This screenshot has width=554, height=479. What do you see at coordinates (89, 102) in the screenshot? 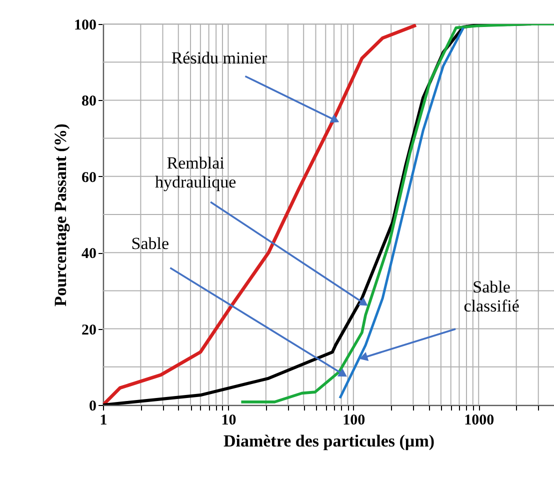
I see `y-tick-label: 80` at bounding box center [89, 102].